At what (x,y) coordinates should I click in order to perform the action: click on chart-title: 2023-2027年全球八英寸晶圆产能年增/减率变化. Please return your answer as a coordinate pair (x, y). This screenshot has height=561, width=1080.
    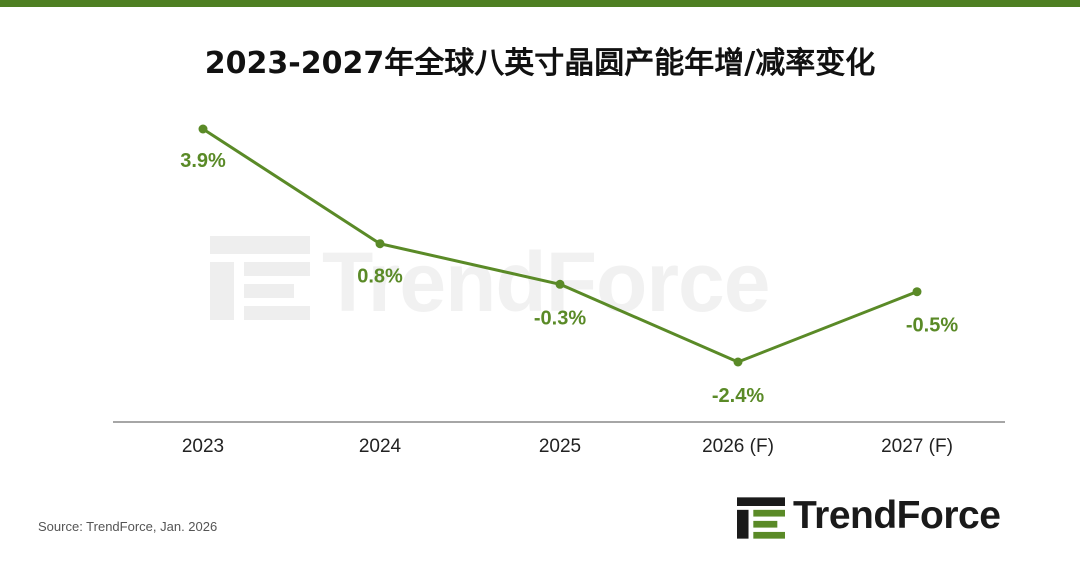
    Looking at the image, I should click on (540, 63).